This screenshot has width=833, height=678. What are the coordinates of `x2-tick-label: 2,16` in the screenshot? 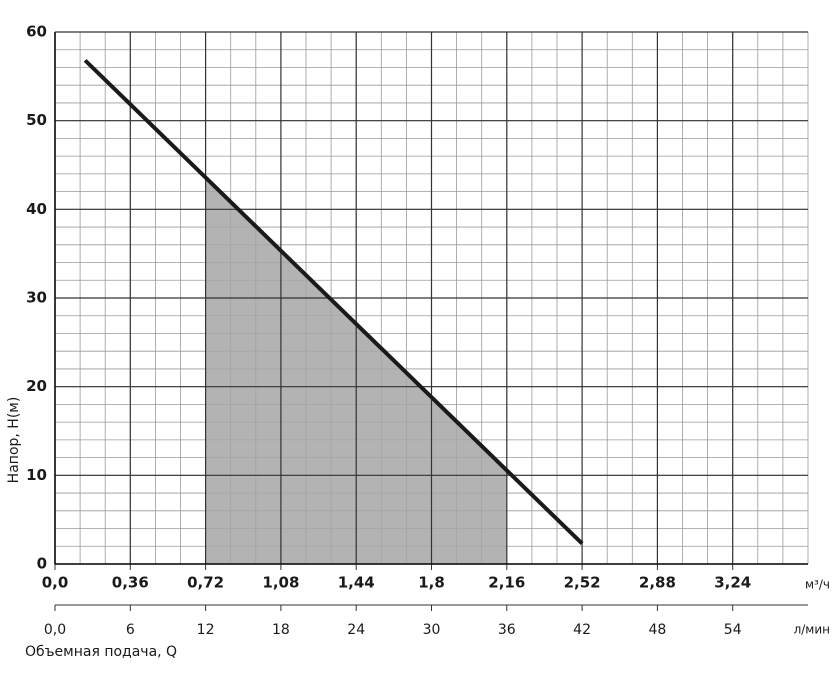 It's located at (506, 583).